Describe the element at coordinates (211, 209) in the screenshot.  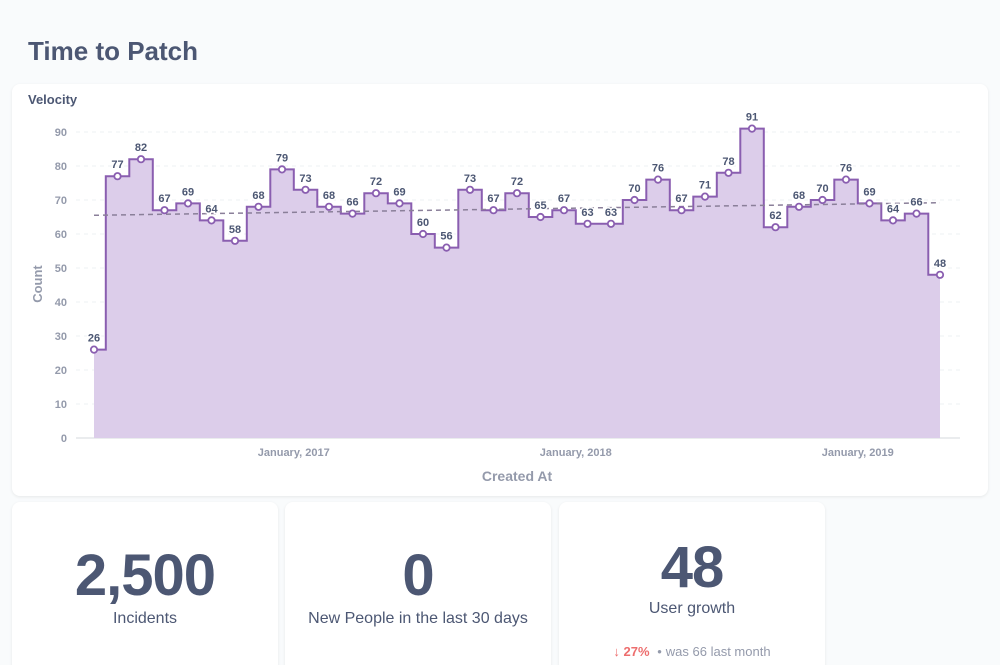
I see `data-label: 64` at that location.